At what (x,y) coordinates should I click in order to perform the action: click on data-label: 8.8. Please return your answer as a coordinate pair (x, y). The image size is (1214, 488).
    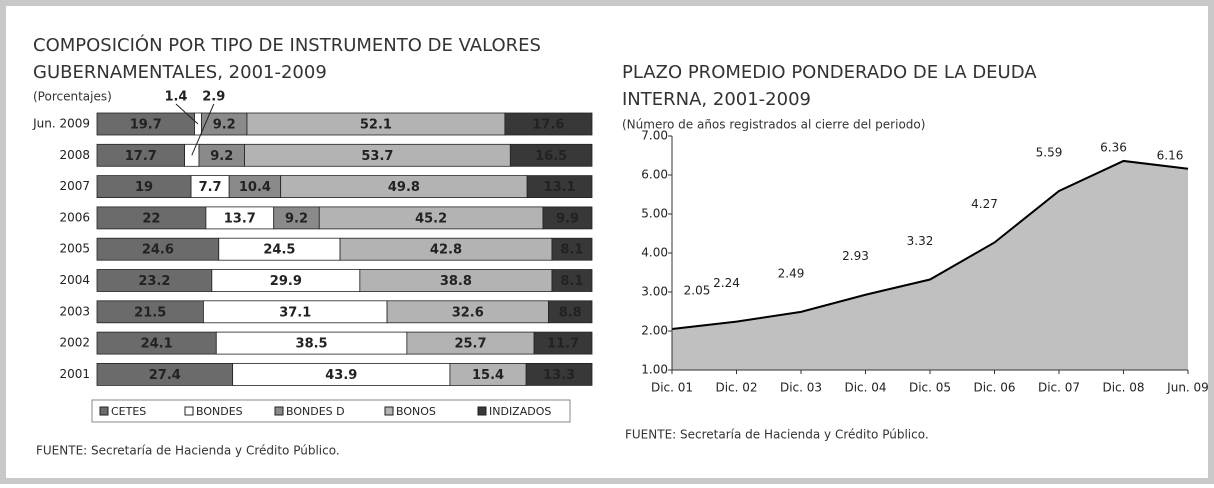
    Looking at the image, I should click on (570, 312).